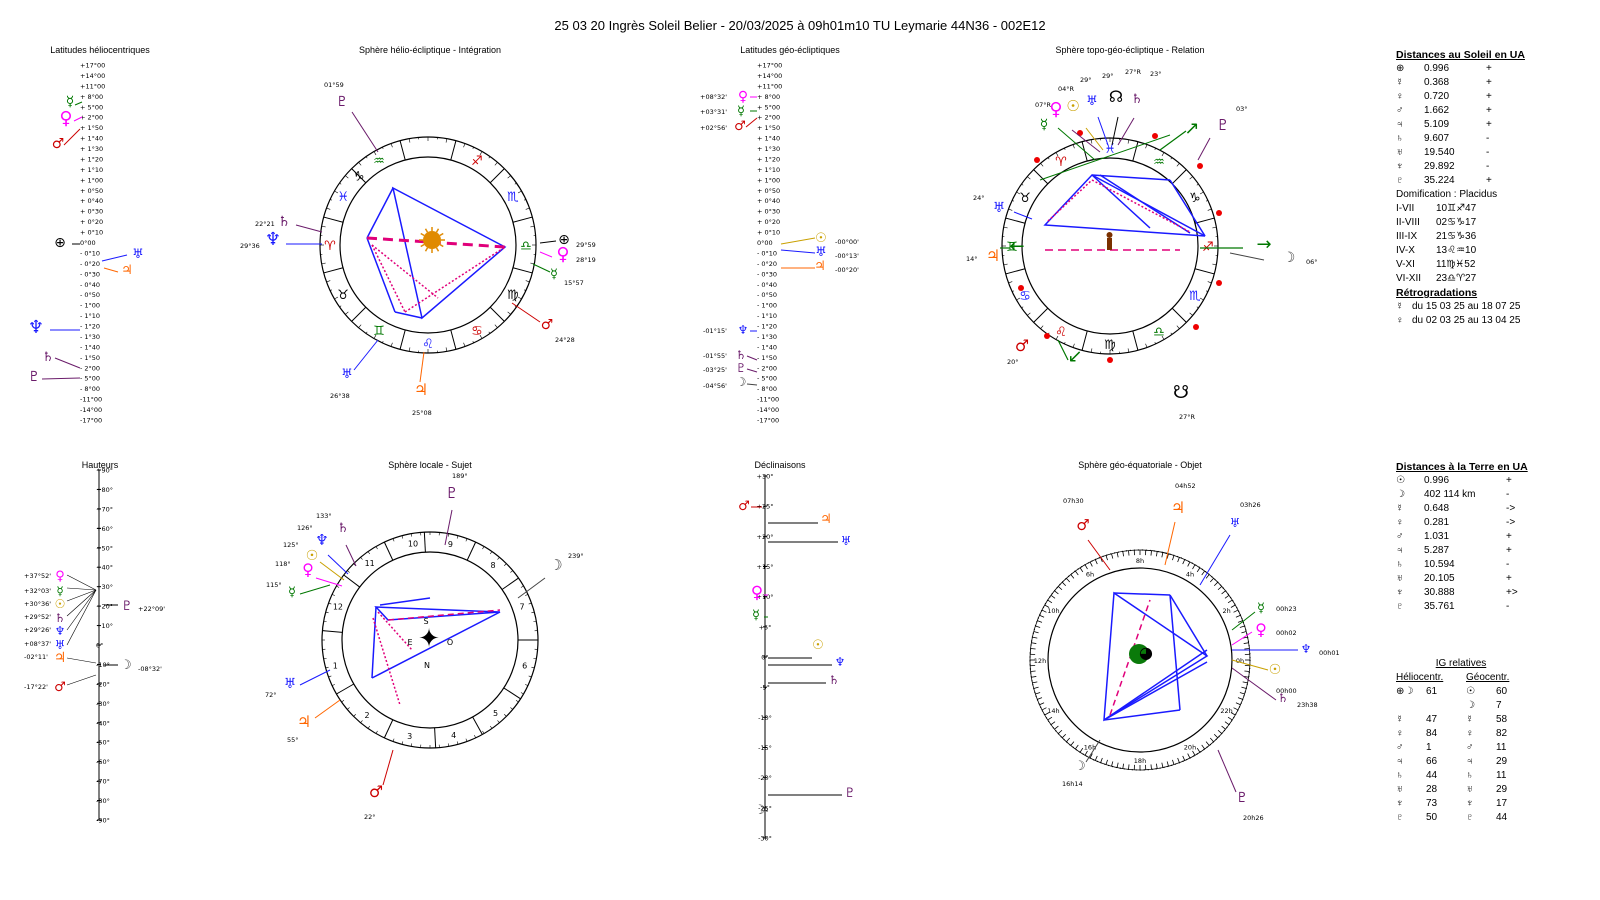  I want to click on equat-aspect-line, so click(1142, 715).